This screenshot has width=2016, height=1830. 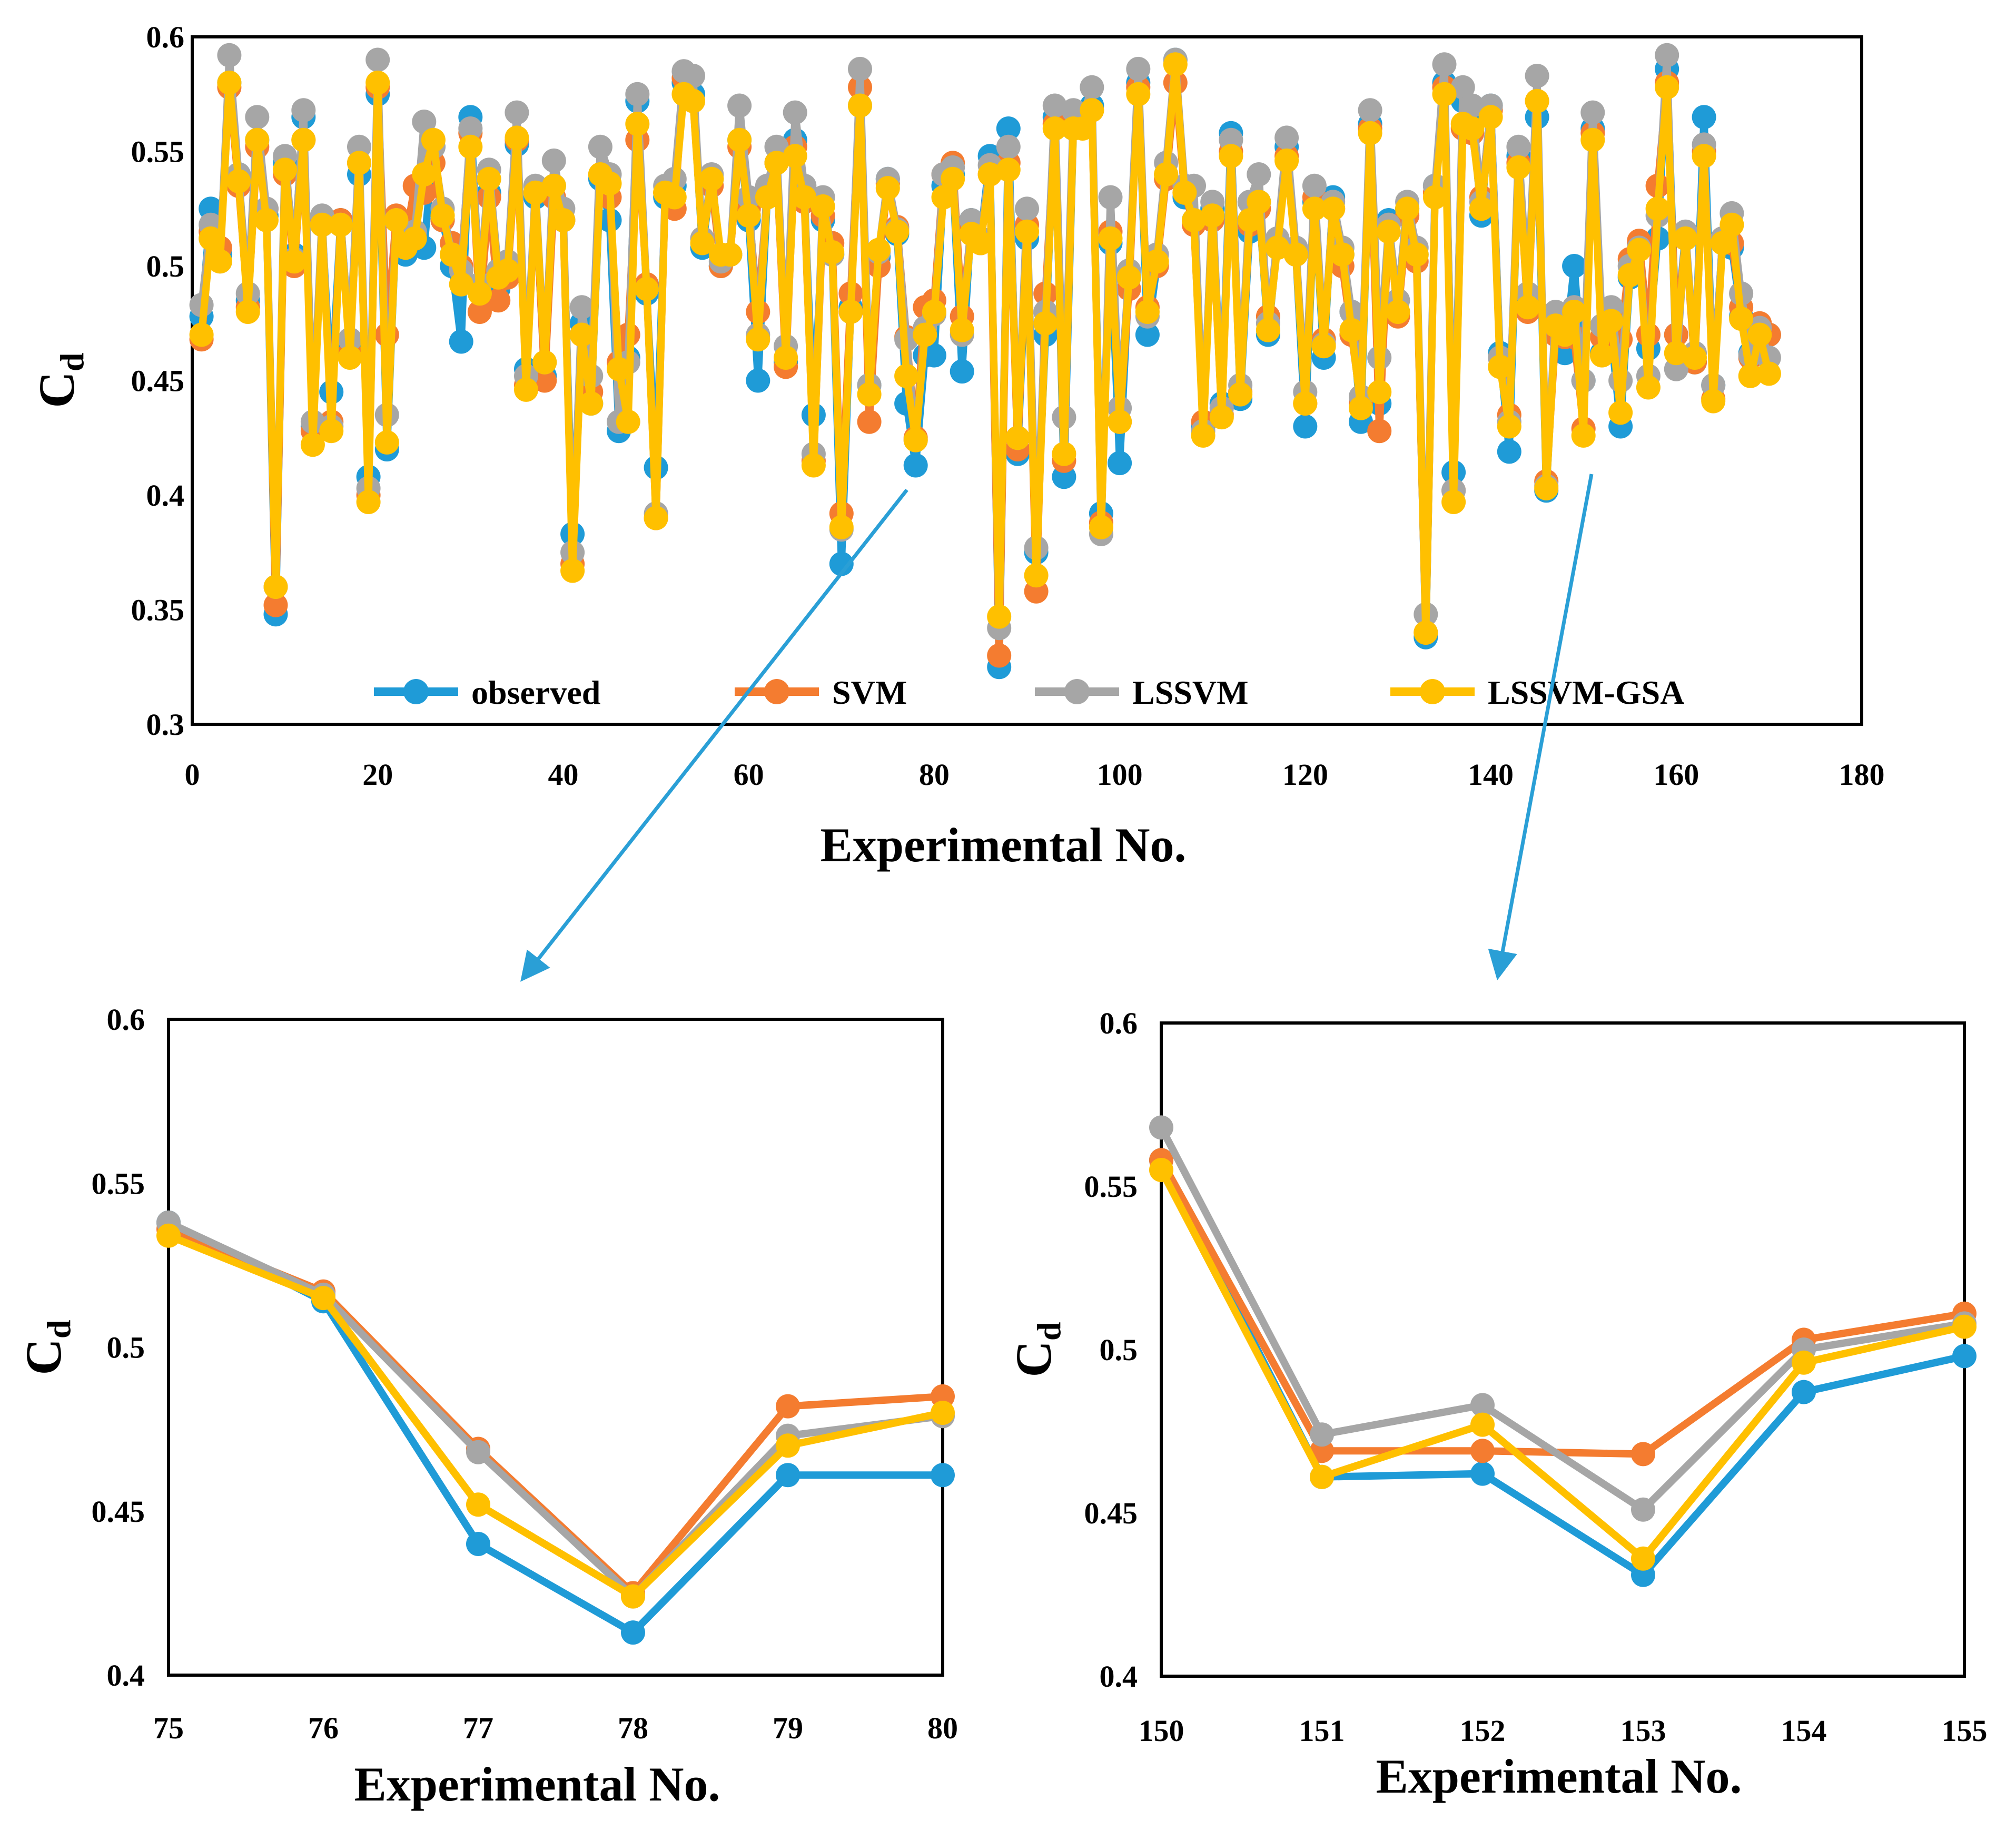 What do you see at coordinates (168, 1728) in the screenshot?
I see `x-tick-label: 75` at bounding box center [168, 1728].